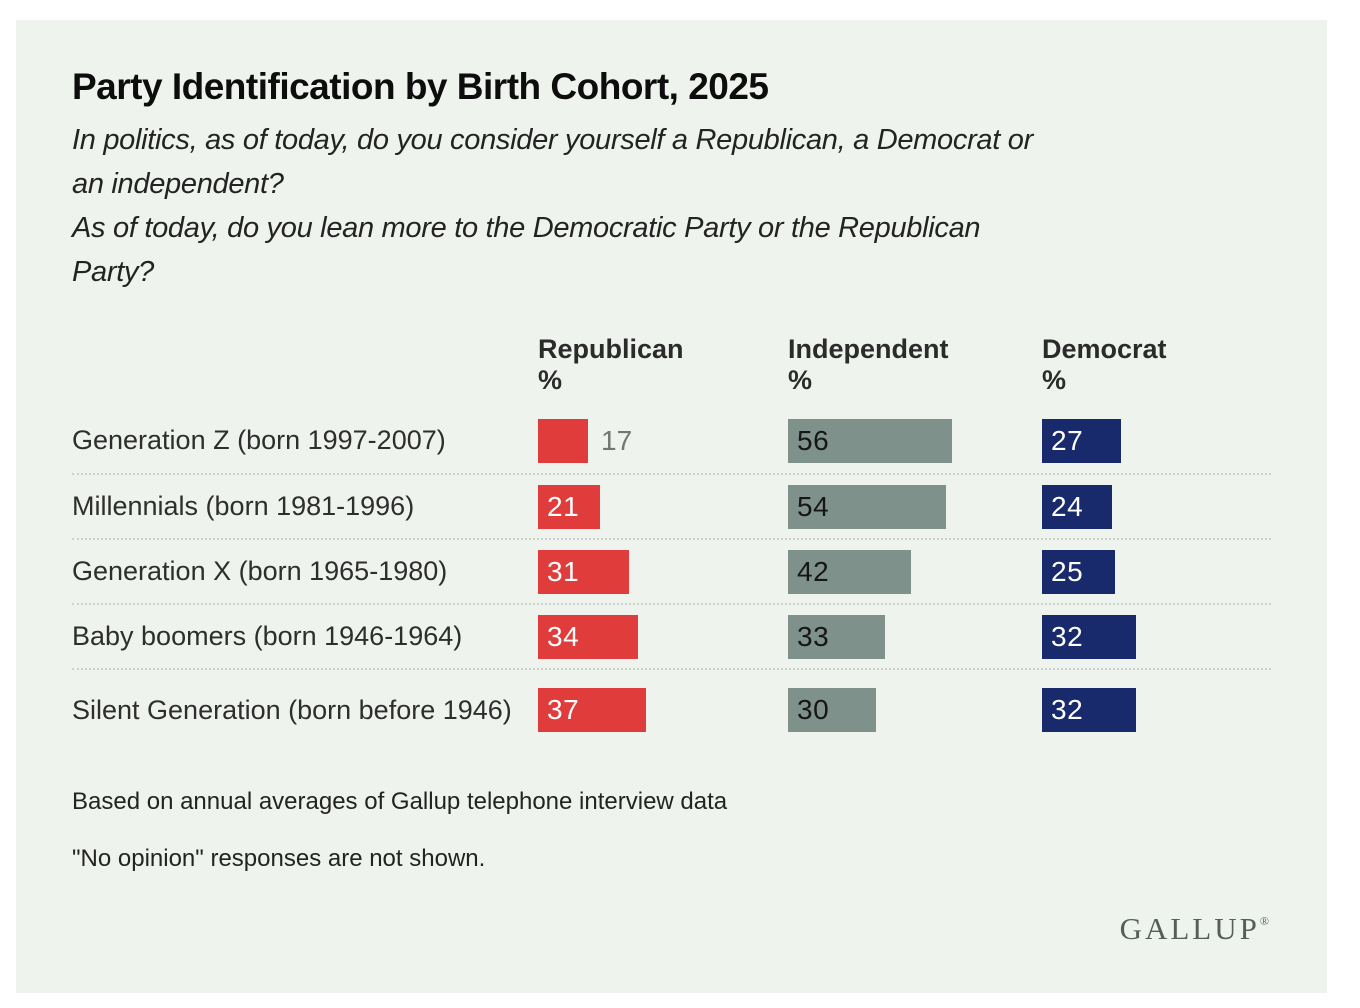 The height and width of the screenshot is (1008, 1360). What do you see at coordinates (563, 506) in the screenshot?
I see `bar-value-label: 21` at bounding box center [563, 506].